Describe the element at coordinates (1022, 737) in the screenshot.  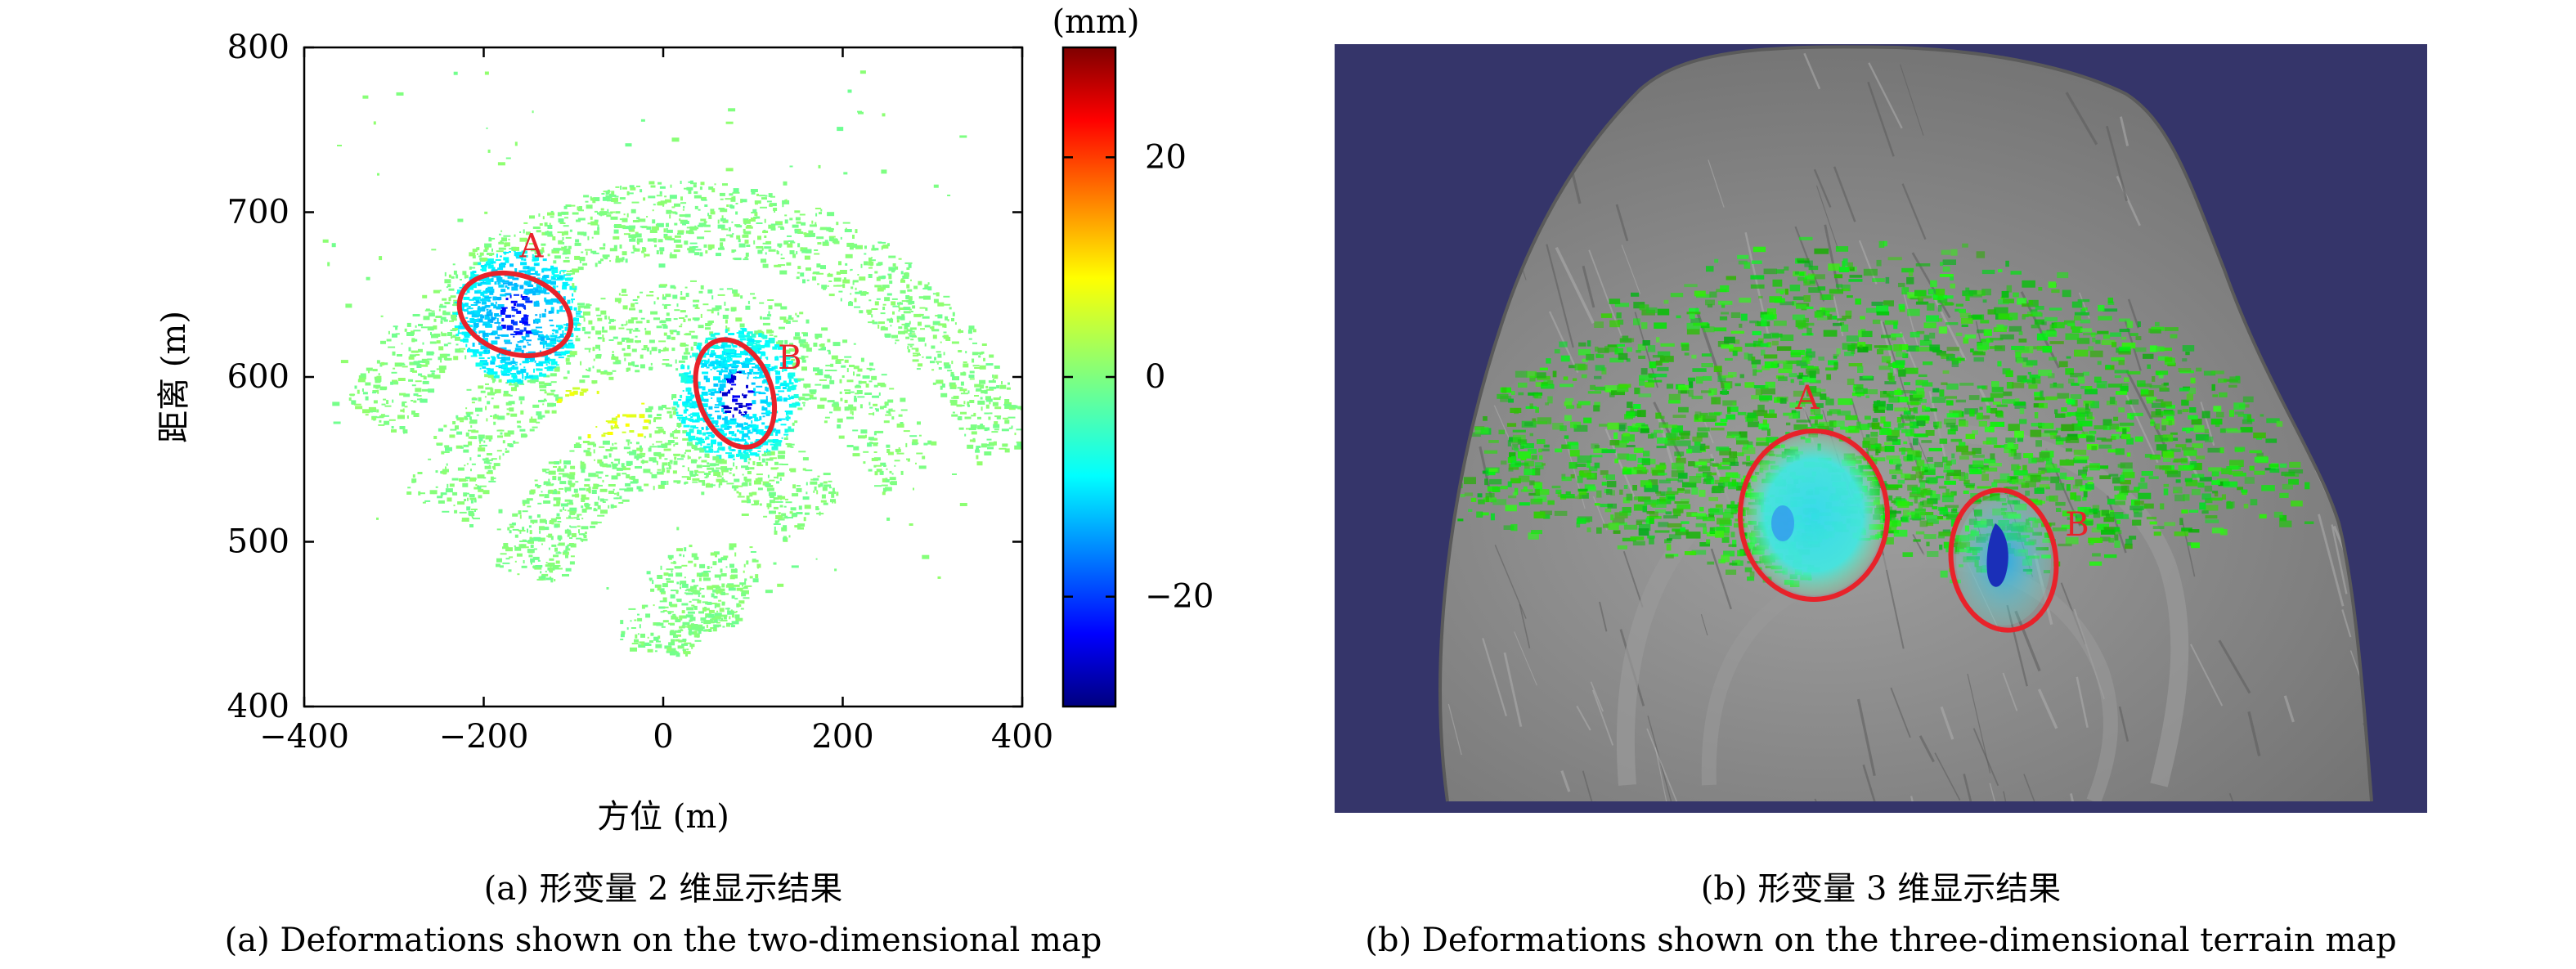
I see `x-tick-label: 400` at that location.